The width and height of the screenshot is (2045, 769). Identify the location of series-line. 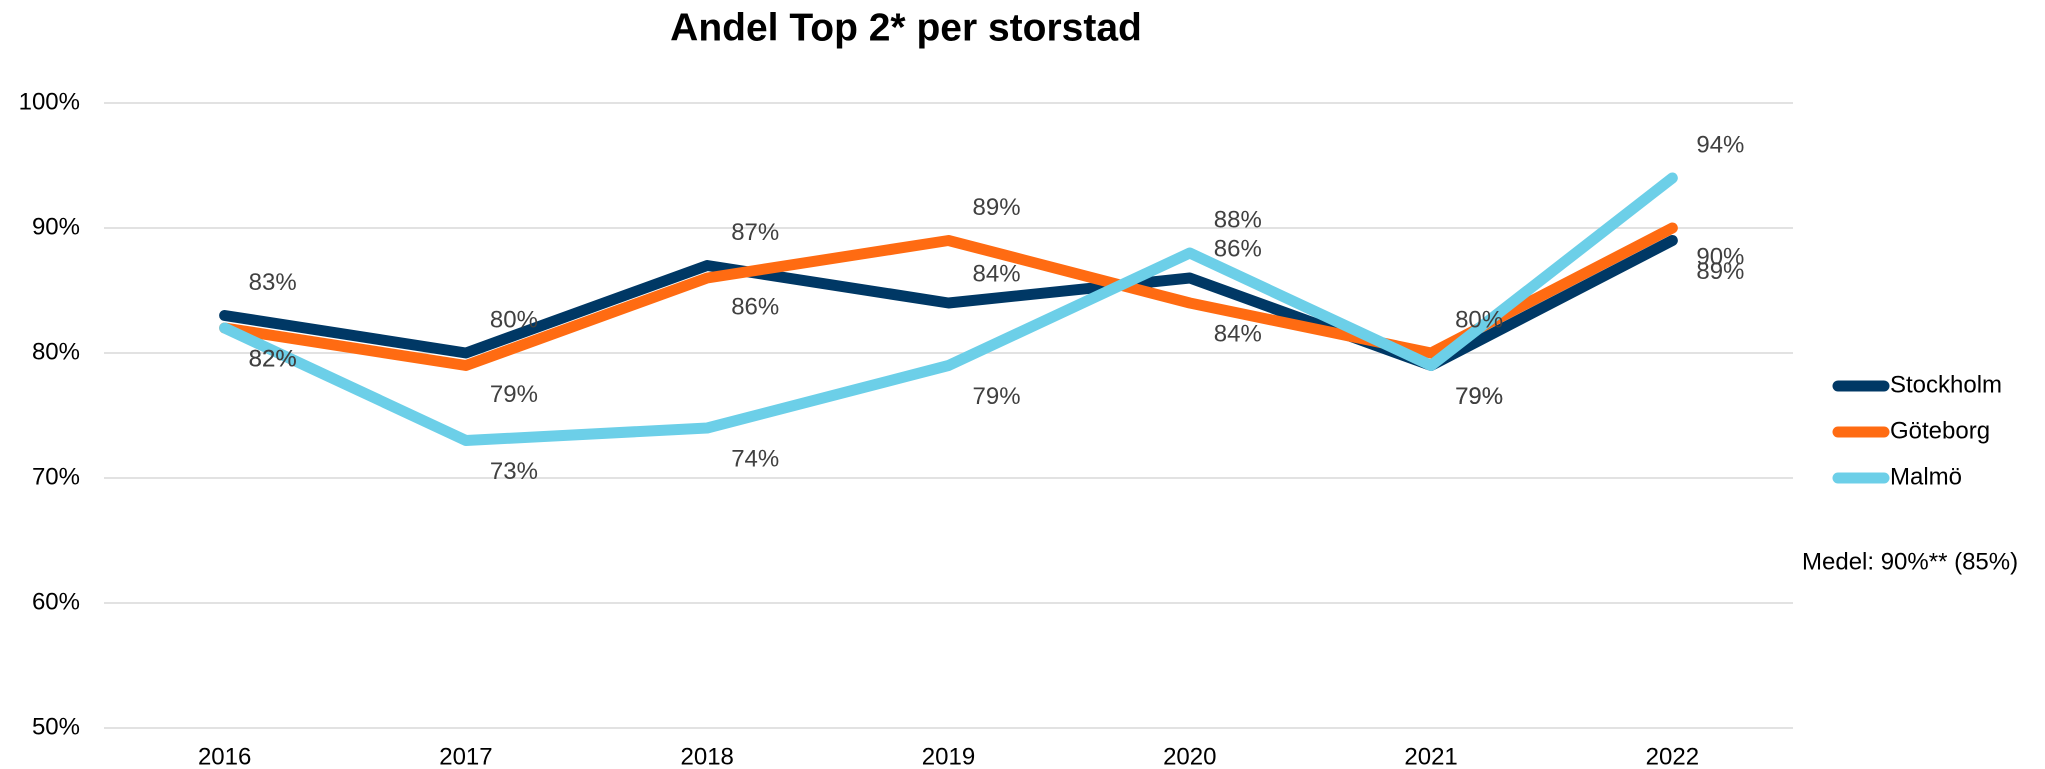
(948, 296).